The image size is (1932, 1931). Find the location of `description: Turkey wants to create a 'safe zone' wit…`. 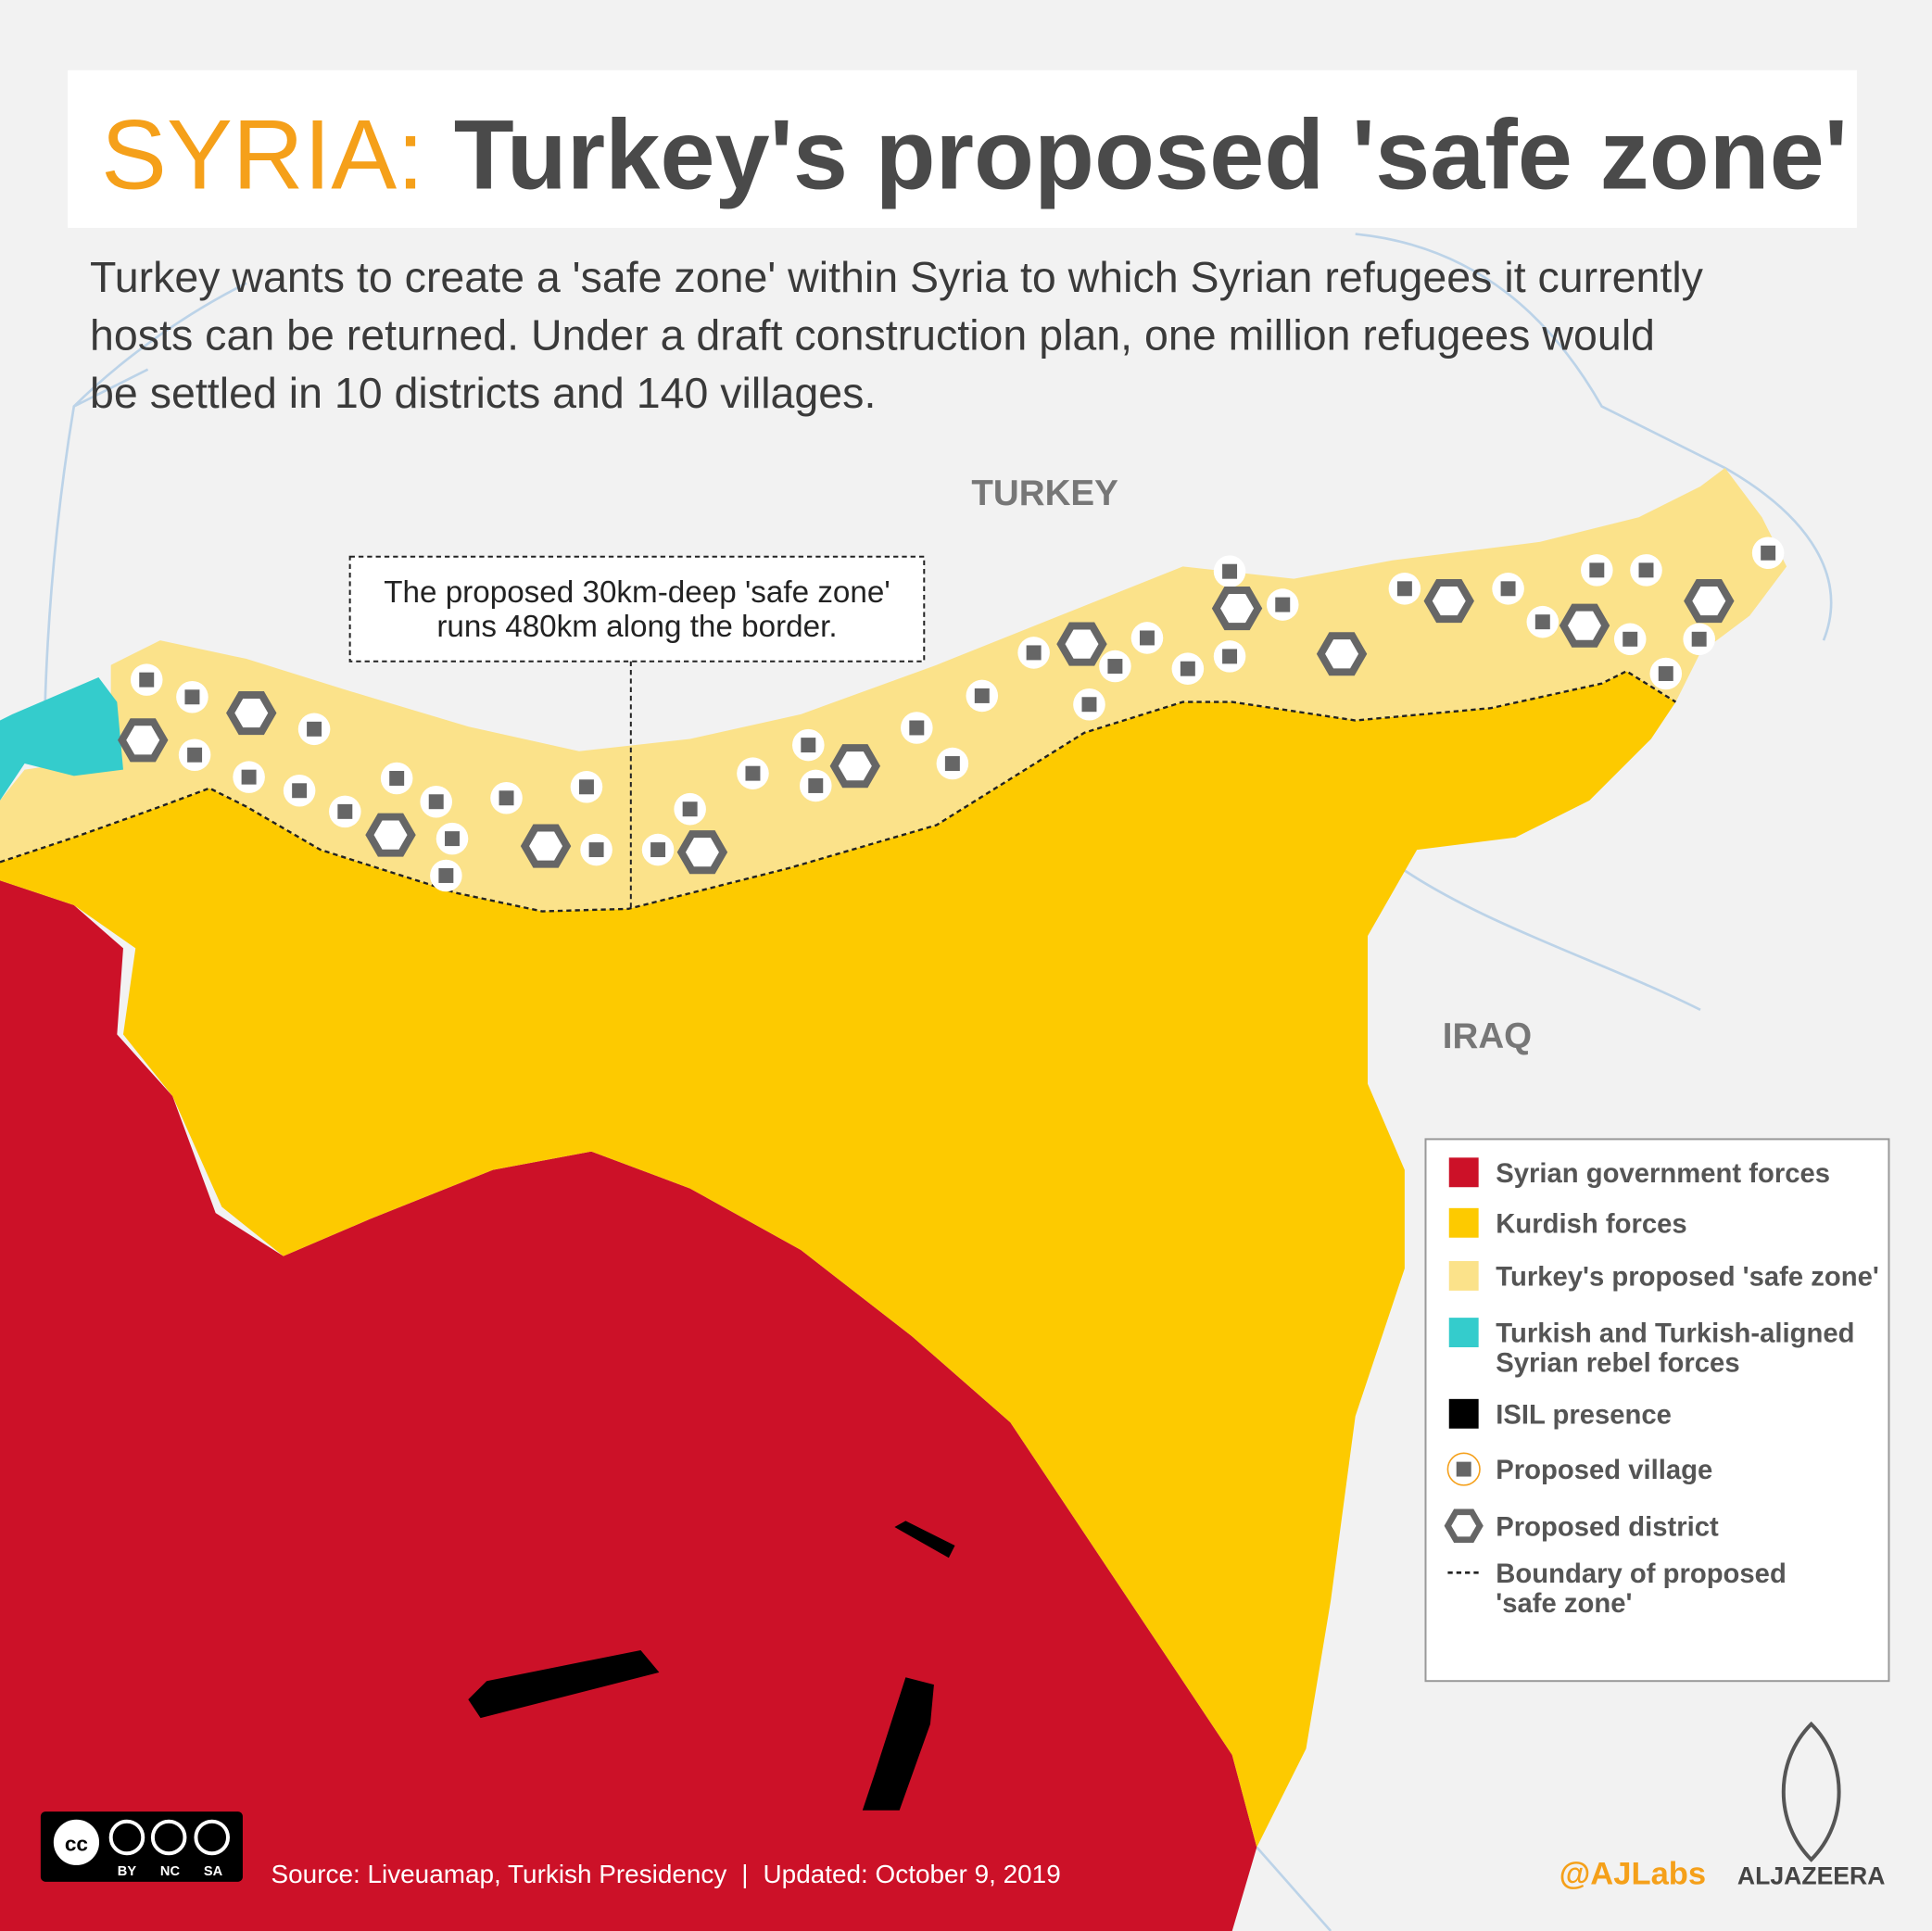

description: Turkey wants to create a 'safe zone' wit… is located at coordinates (897, 335).